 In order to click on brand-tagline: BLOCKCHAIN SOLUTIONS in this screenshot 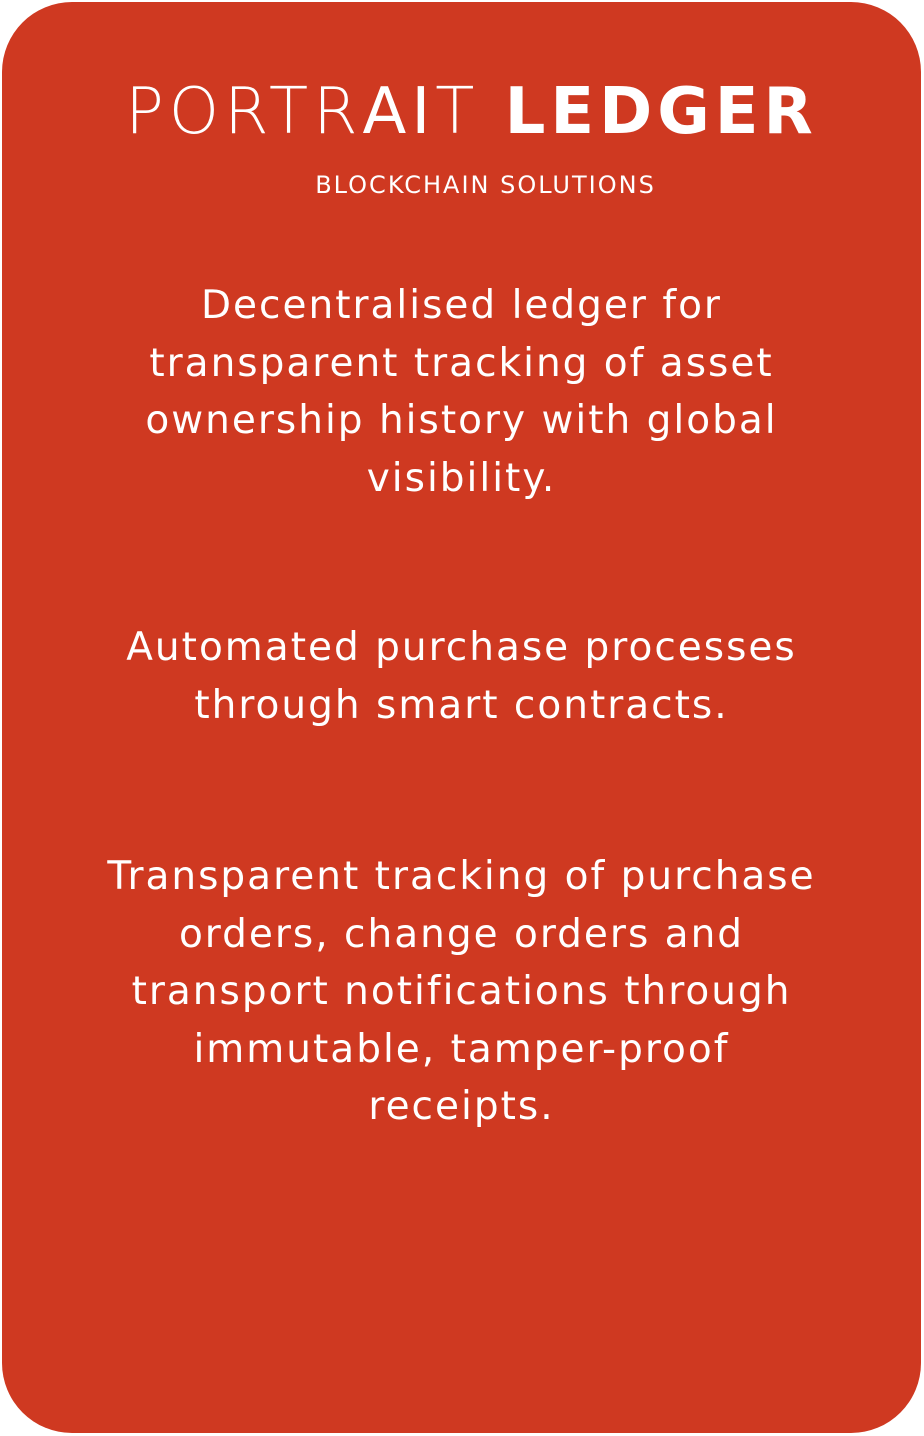, I will do `click(485, 185)`.